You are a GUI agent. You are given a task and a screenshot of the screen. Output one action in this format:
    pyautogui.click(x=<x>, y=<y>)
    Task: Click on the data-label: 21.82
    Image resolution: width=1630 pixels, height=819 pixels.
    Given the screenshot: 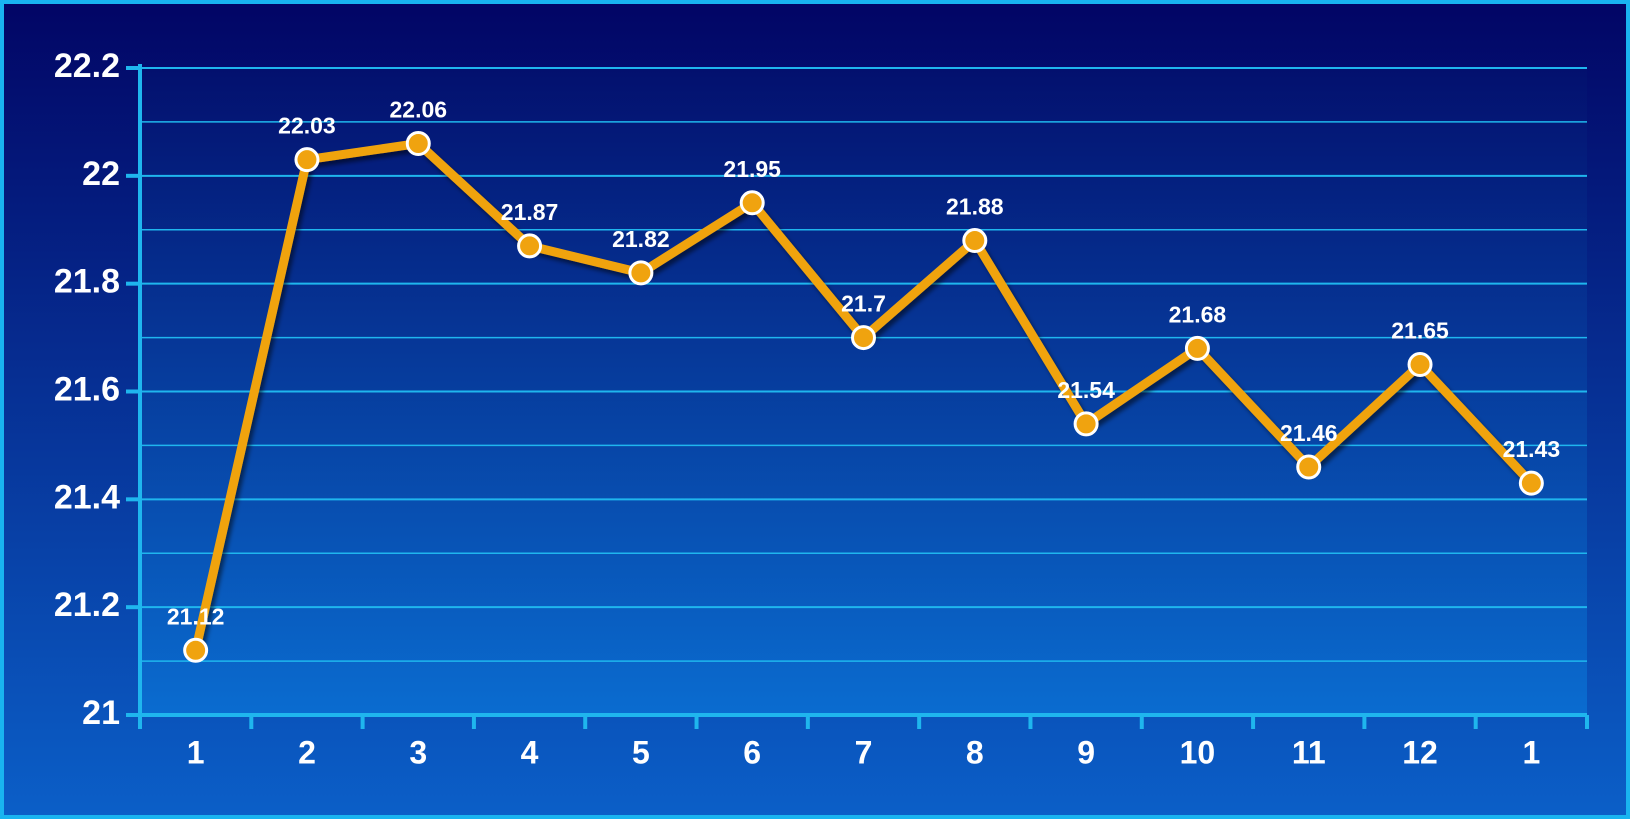 What is the action you would take?
    pyautogui.click(x=641, y=239)
    